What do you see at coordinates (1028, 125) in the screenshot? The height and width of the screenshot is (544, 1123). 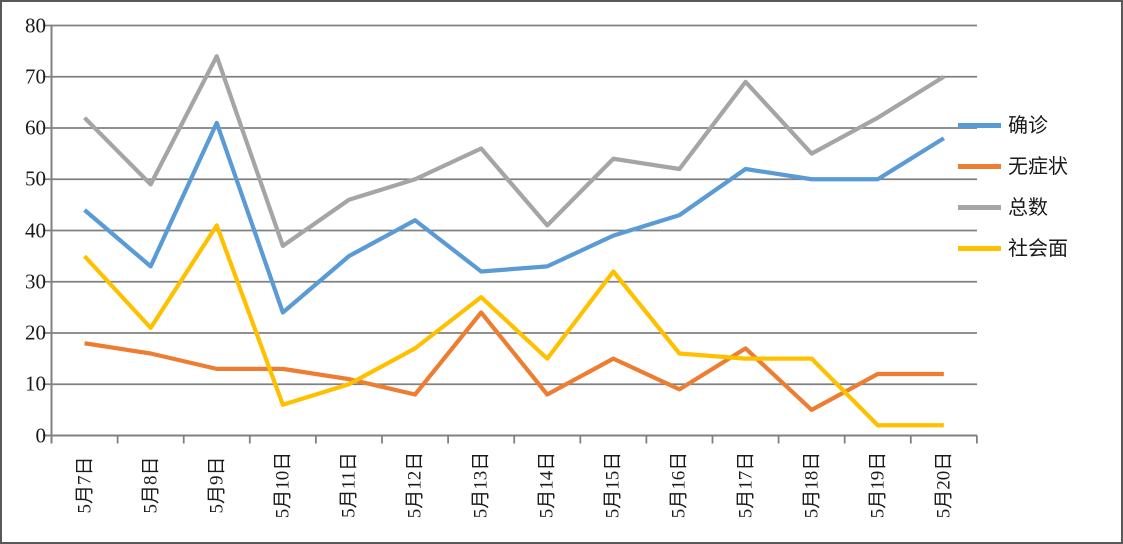 I see `legend-label-confirmed: 确诊` at bounding box center [1028, 125].